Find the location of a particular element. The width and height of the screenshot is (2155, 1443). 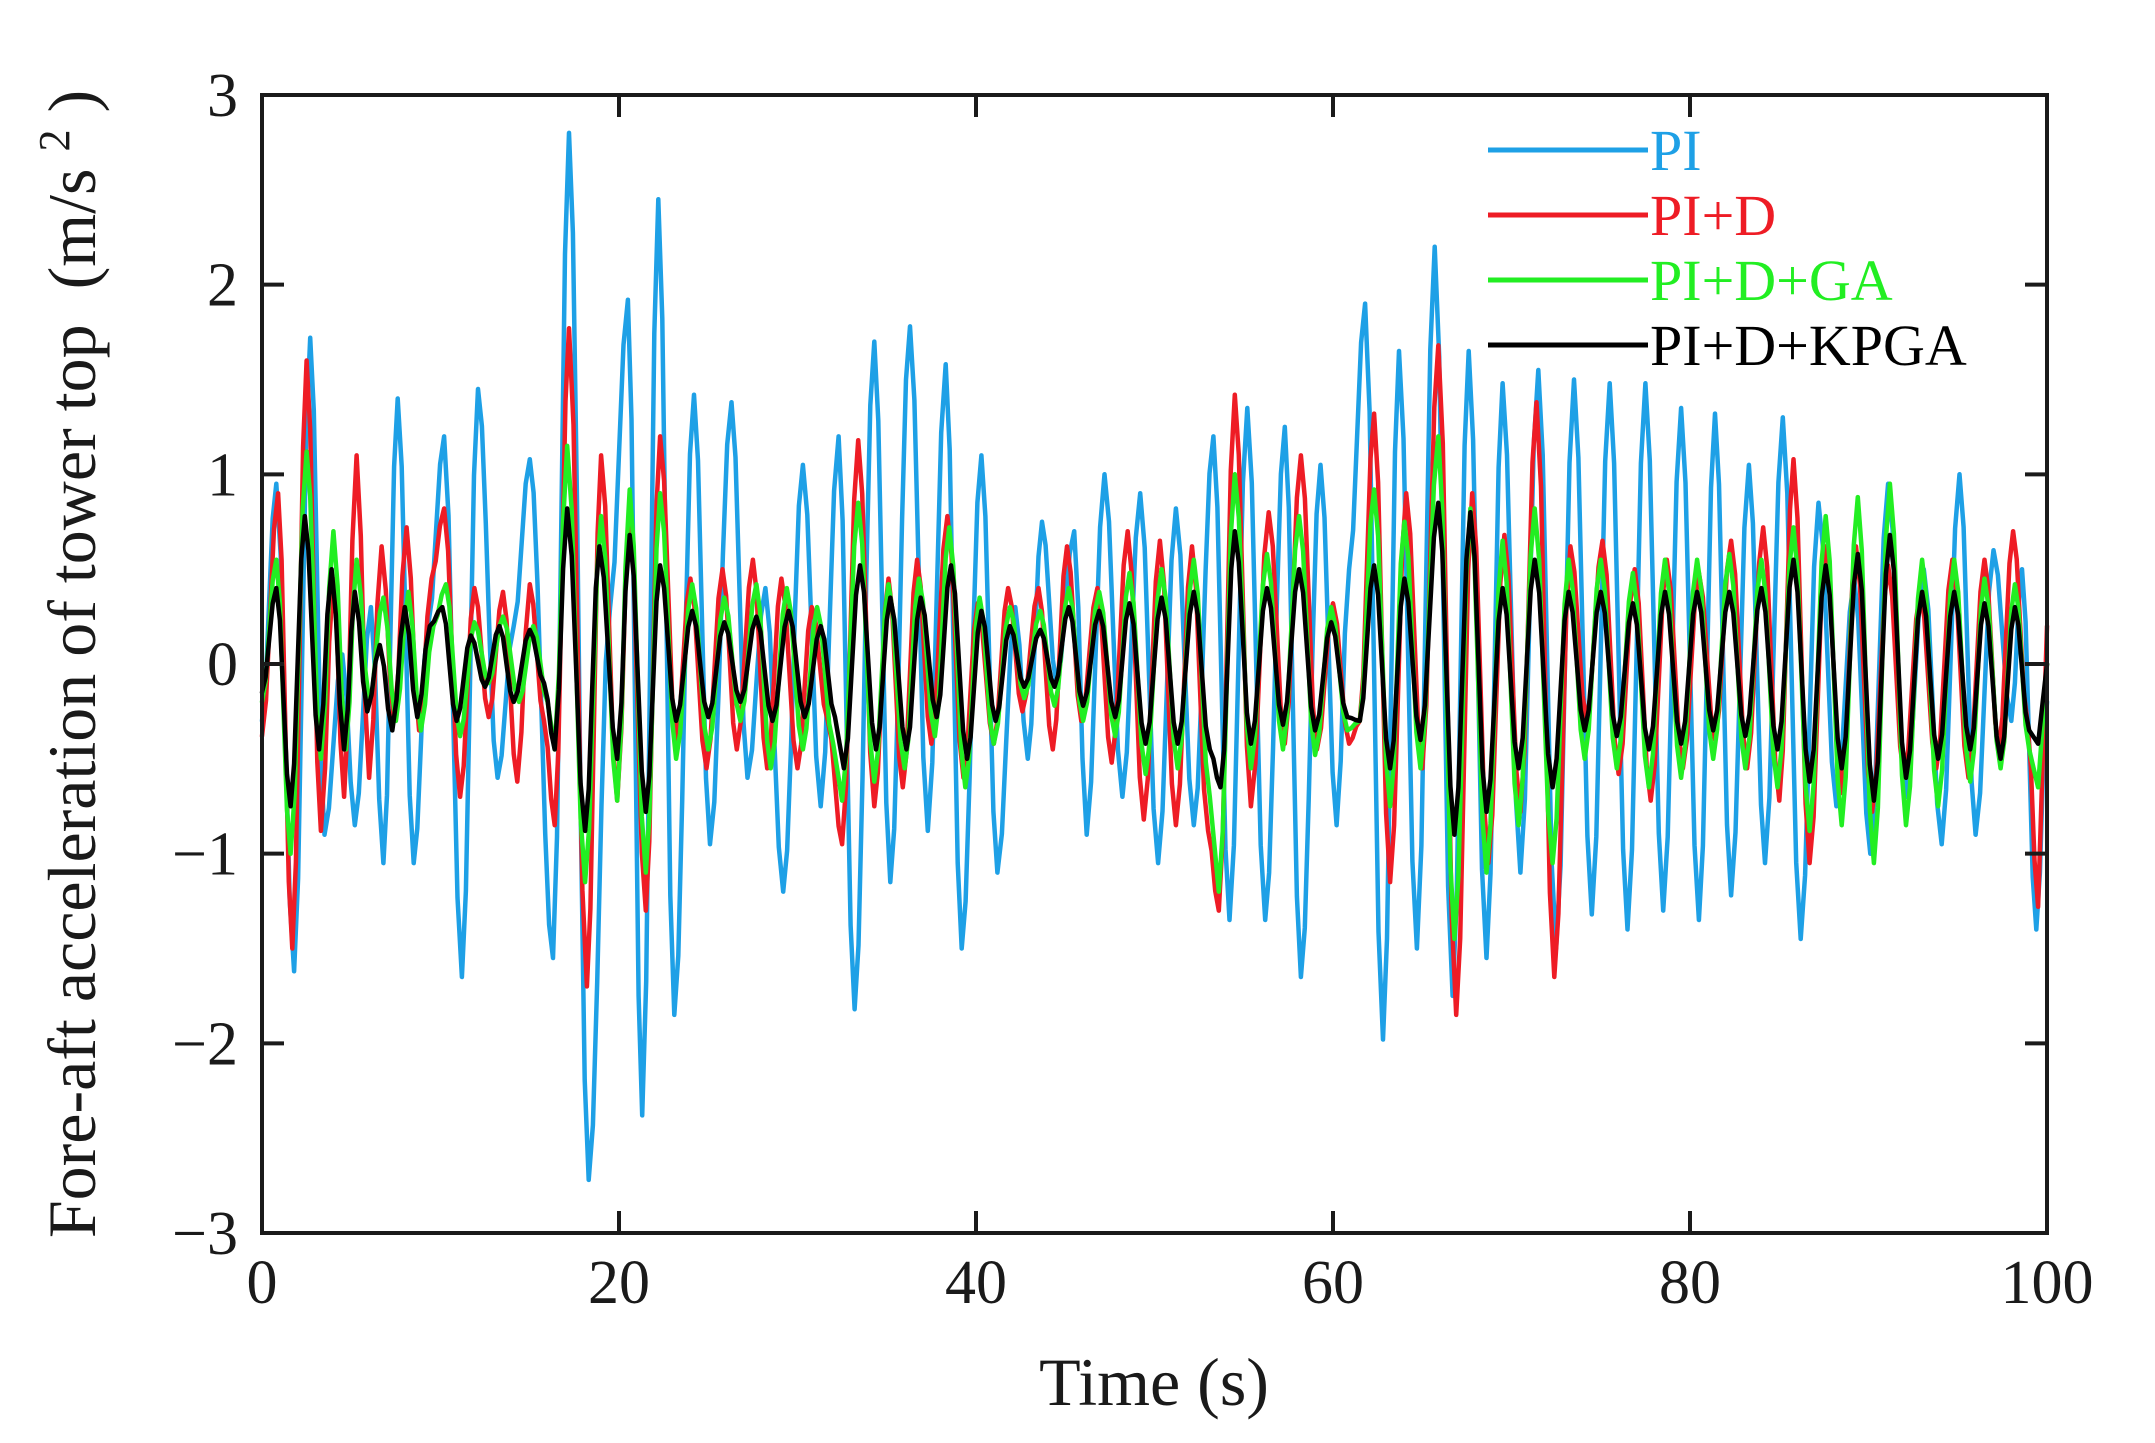

y-axis-title-unit: (m/s is located at coordinates (72, 228).